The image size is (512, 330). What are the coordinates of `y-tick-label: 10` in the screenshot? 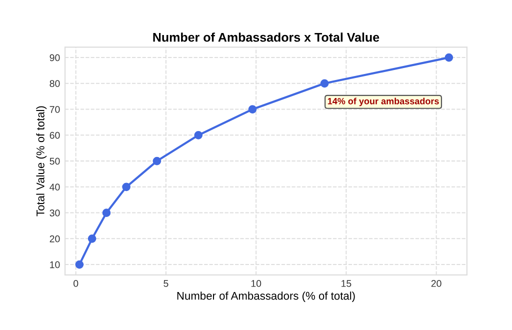 It's located at (55, 264).